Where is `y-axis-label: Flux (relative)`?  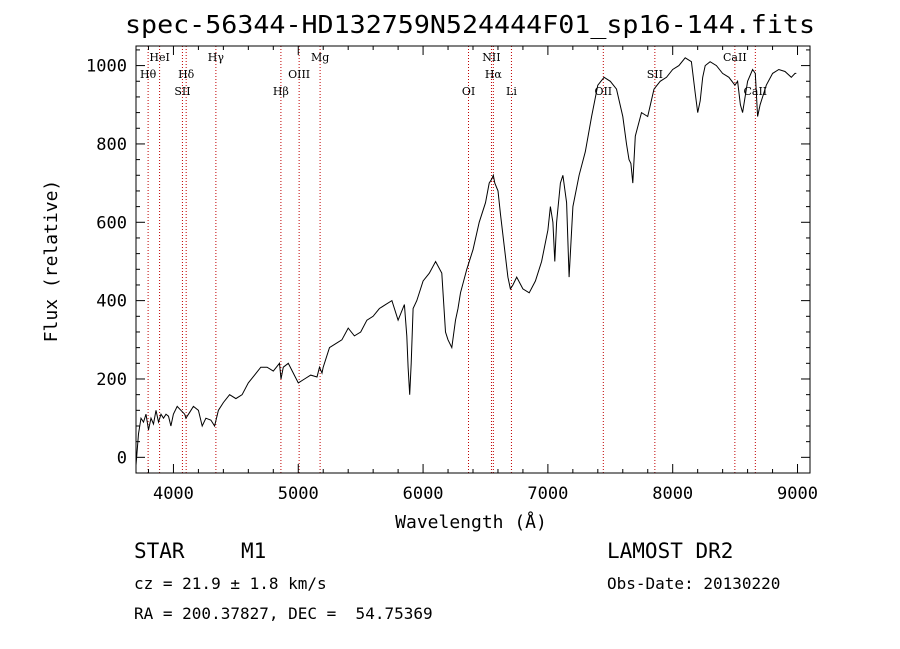 y-axis-label: Flux (relative) is located at coordinates (51, 261).